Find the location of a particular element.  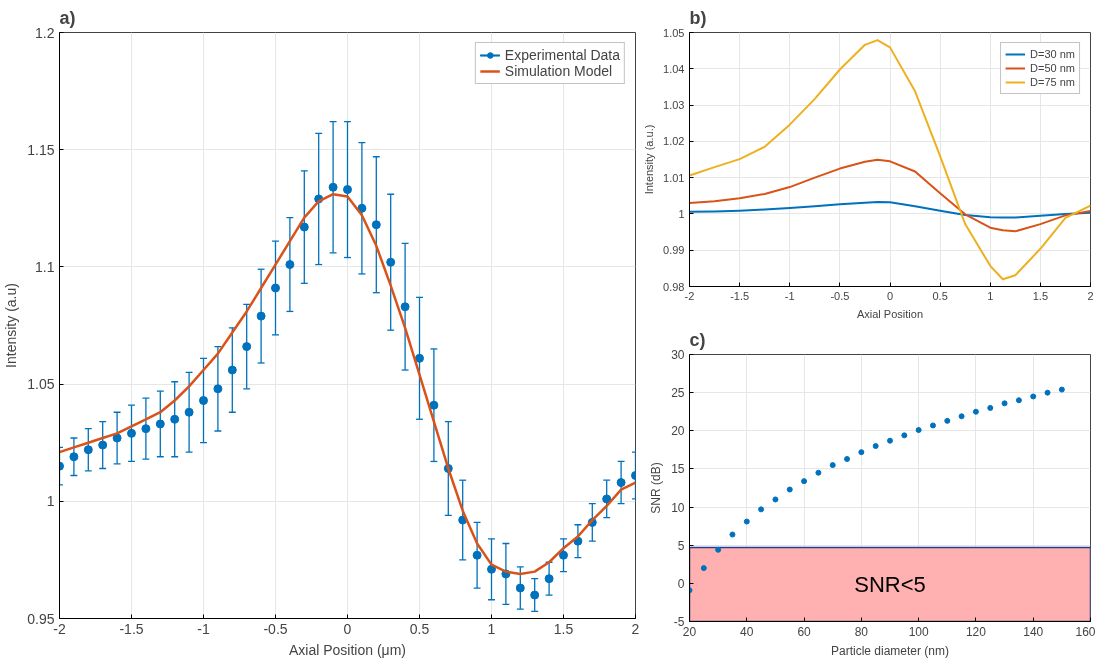

x-tick-label: 100 is located at coordinates (918, 631).